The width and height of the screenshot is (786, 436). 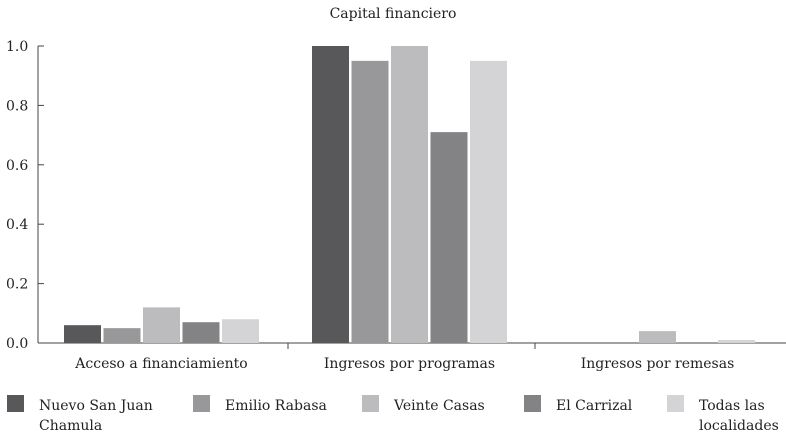 What do you see at coordinates (276, 406) in the screenshot?
I see `legend-label: Emilio Rabasa` at bounding box center [276, 406].